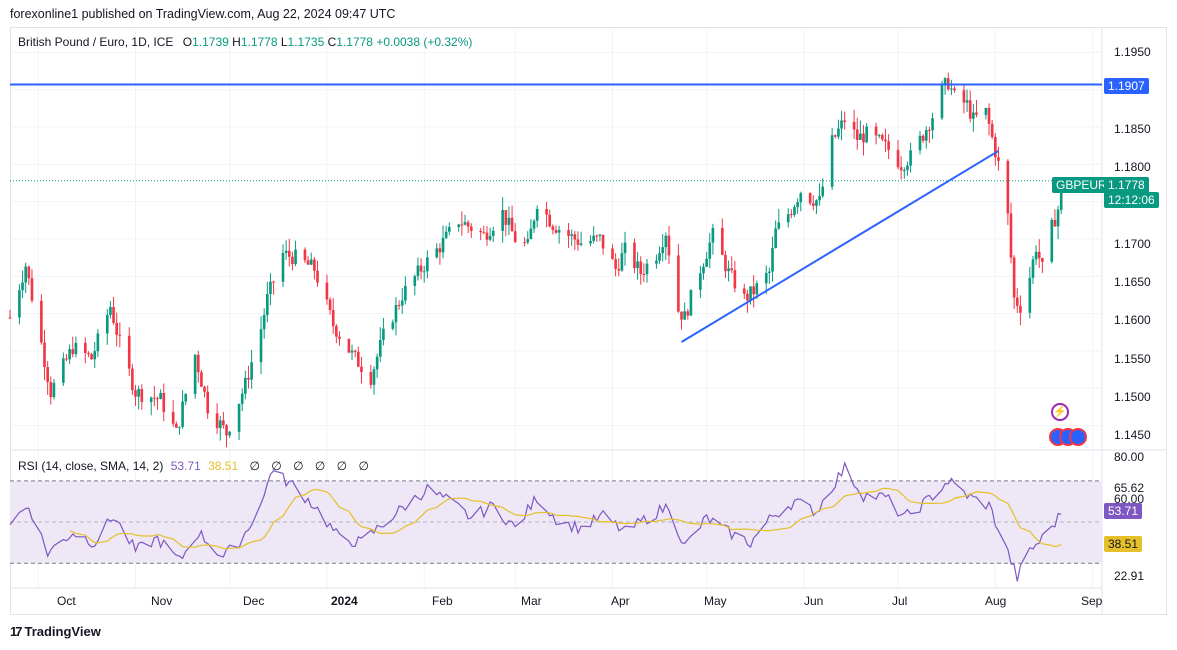 The height and width of the screenshot is (650, 1177). Describe the element at coordinates (276, 466) in the screenshot. I see `na-symbol: ∅` at that location.